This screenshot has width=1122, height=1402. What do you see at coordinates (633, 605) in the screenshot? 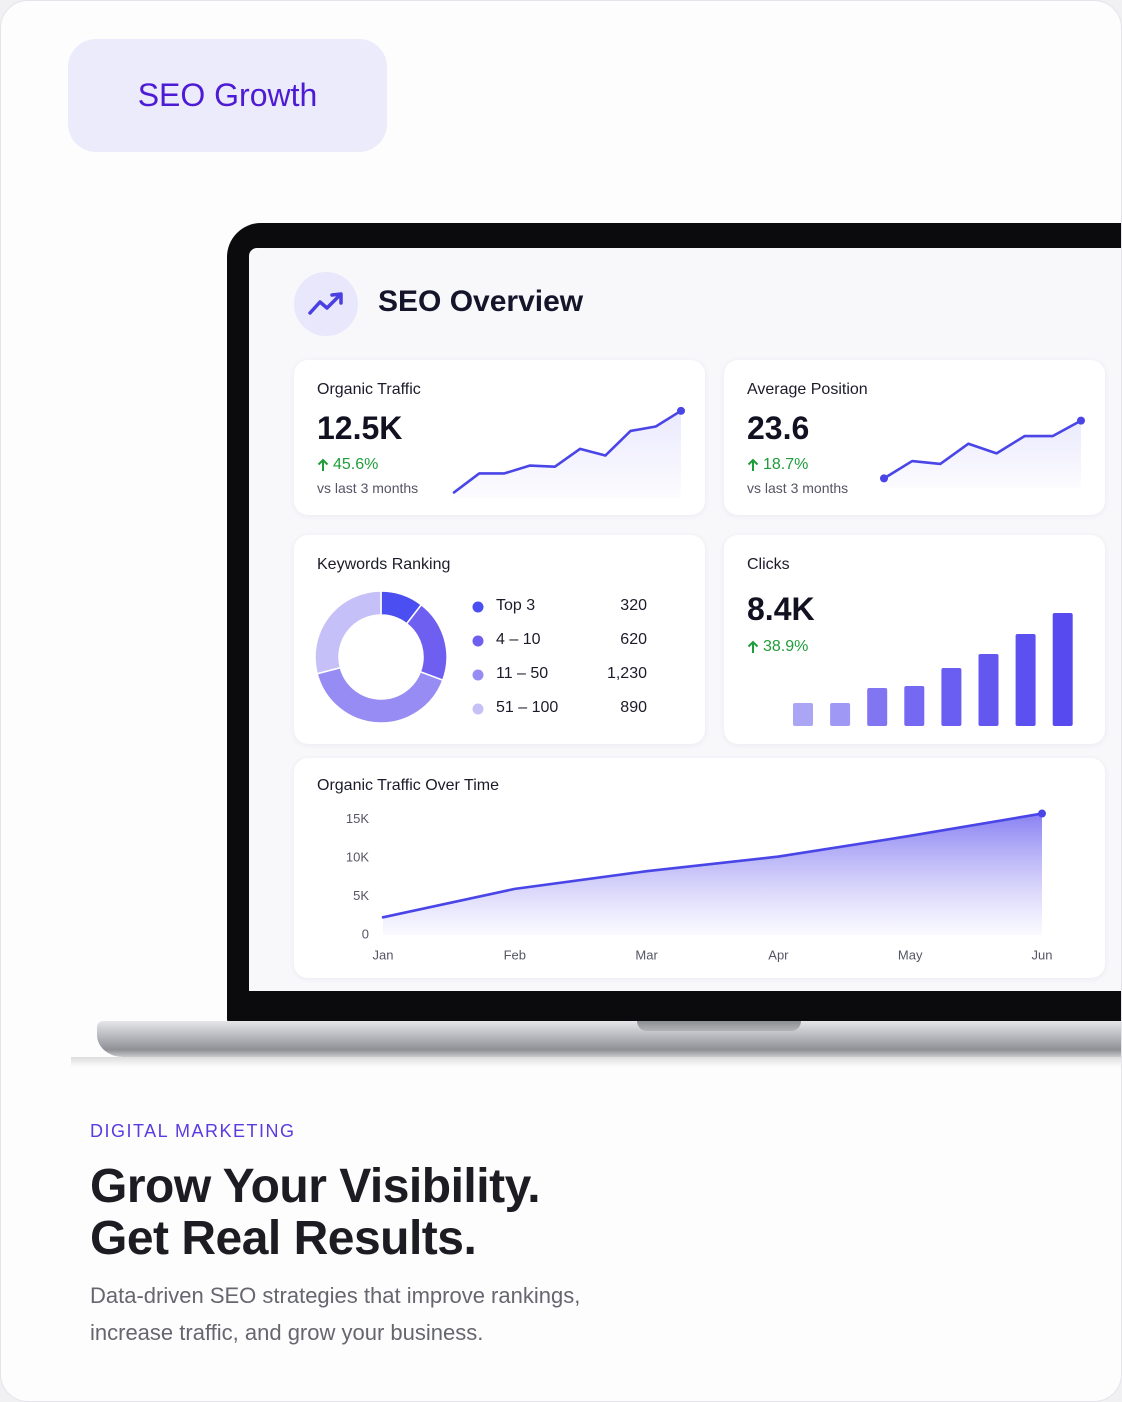
I see `legend-value: 320` at bounding box center [633, 605].